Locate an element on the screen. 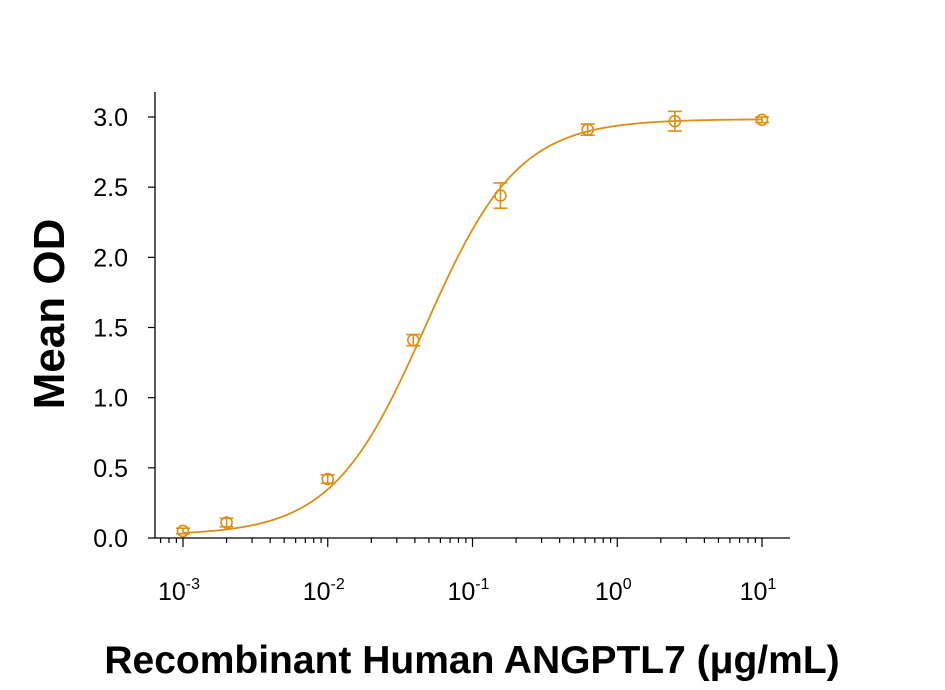 The width and height of the screenshot is (945, 690). x-tick-label: 10⁻² is located at coordinates (324, 591).